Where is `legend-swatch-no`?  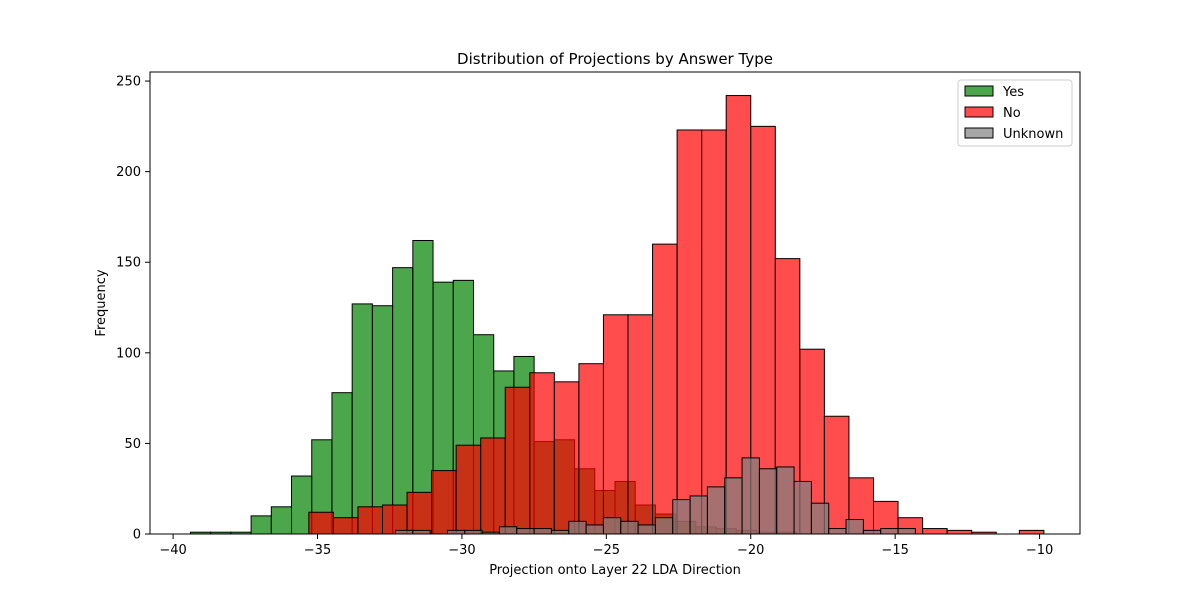
legend-swatch-no is located at coordinates (979, 112).